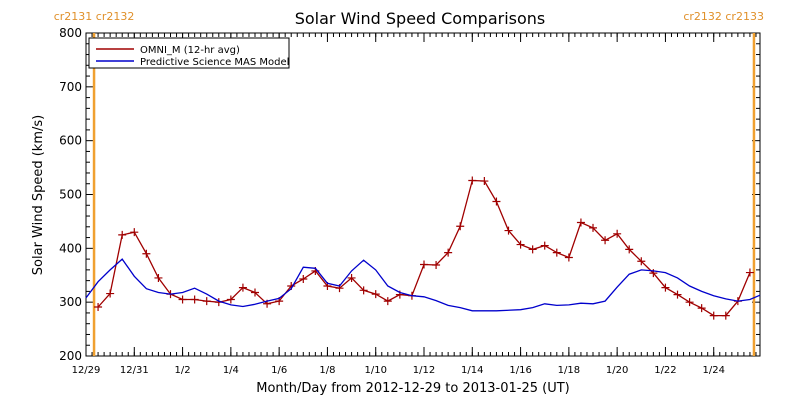 The width and height of the screenshot is (800, 400). I want to click on y-tick-label: 700, so click(70, 87).